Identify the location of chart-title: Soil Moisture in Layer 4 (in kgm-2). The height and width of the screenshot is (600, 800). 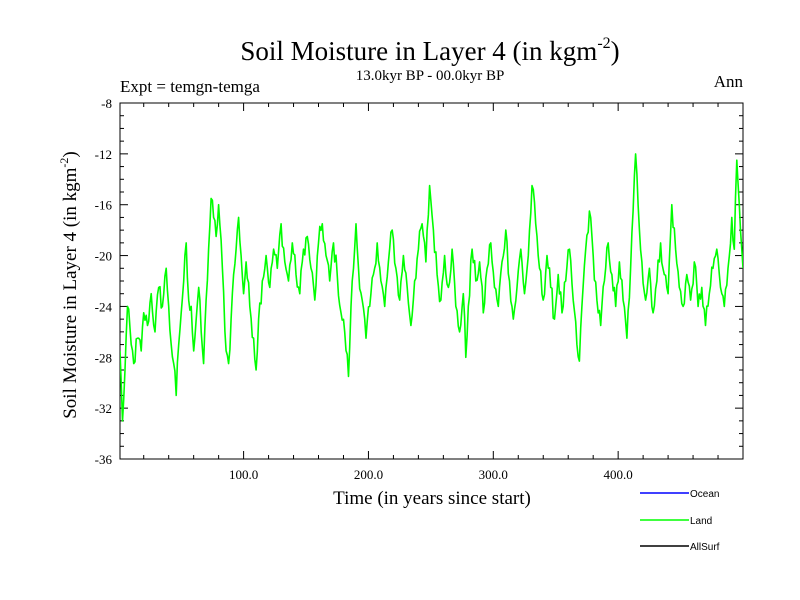
(429, 50).